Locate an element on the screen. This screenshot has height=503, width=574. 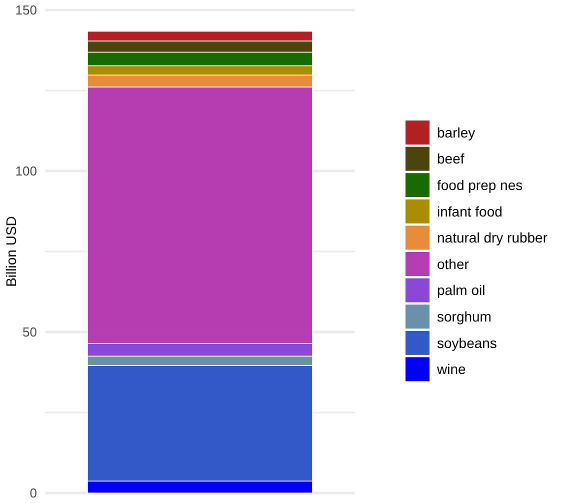
y-tick-label: 0 is located at coordinates (33, 493).